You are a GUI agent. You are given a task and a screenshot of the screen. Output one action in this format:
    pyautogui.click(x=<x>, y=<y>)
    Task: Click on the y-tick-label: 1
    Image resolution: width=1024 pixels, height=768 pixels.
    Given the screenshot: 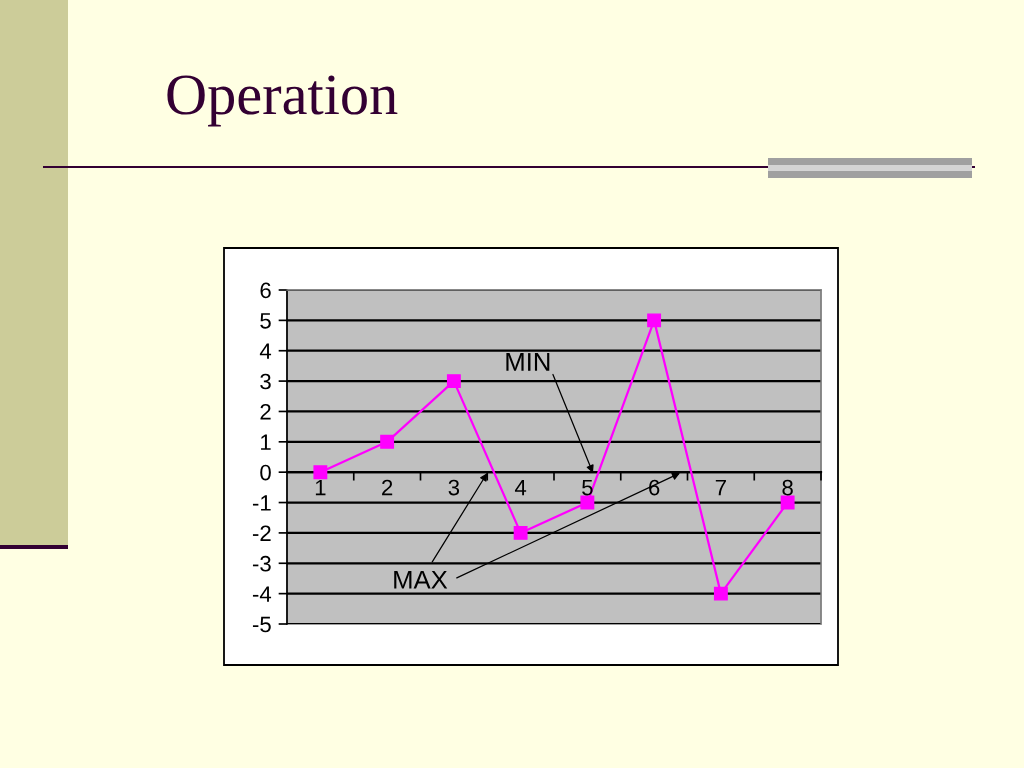 What is the action you would take?
    pyautogui.click(x=266, y=442)
    